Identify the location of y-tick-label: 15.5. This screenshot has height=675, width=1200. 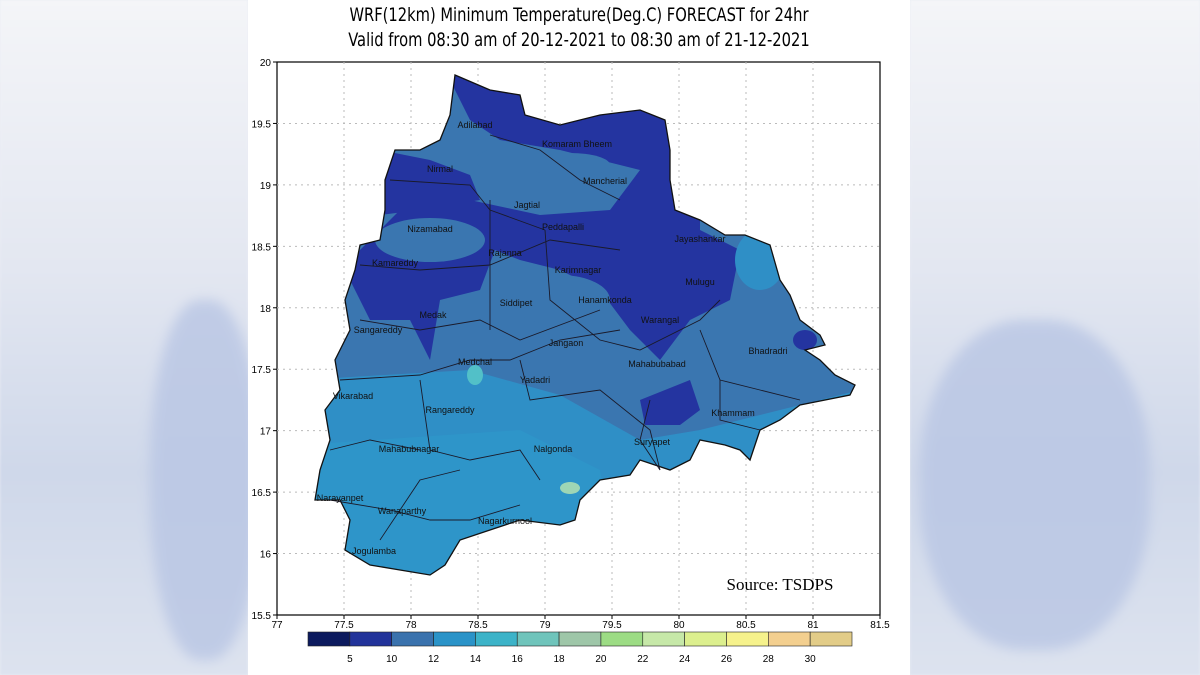
(262, 616).